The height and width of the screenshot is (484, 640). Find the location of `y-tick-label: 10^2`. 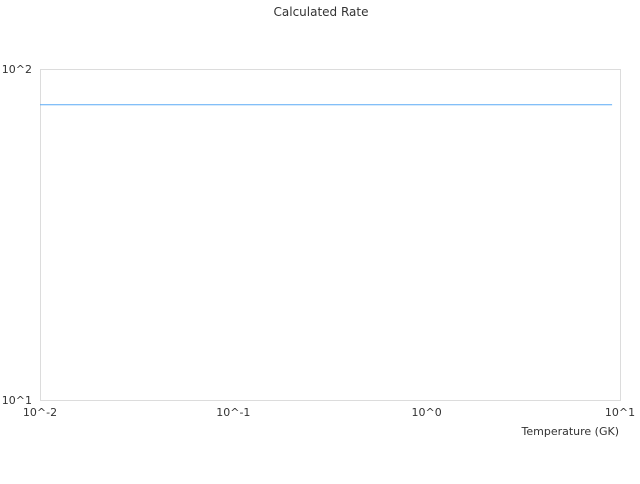

y-tick-label: 10^2 is located at coordinates (17, 69).